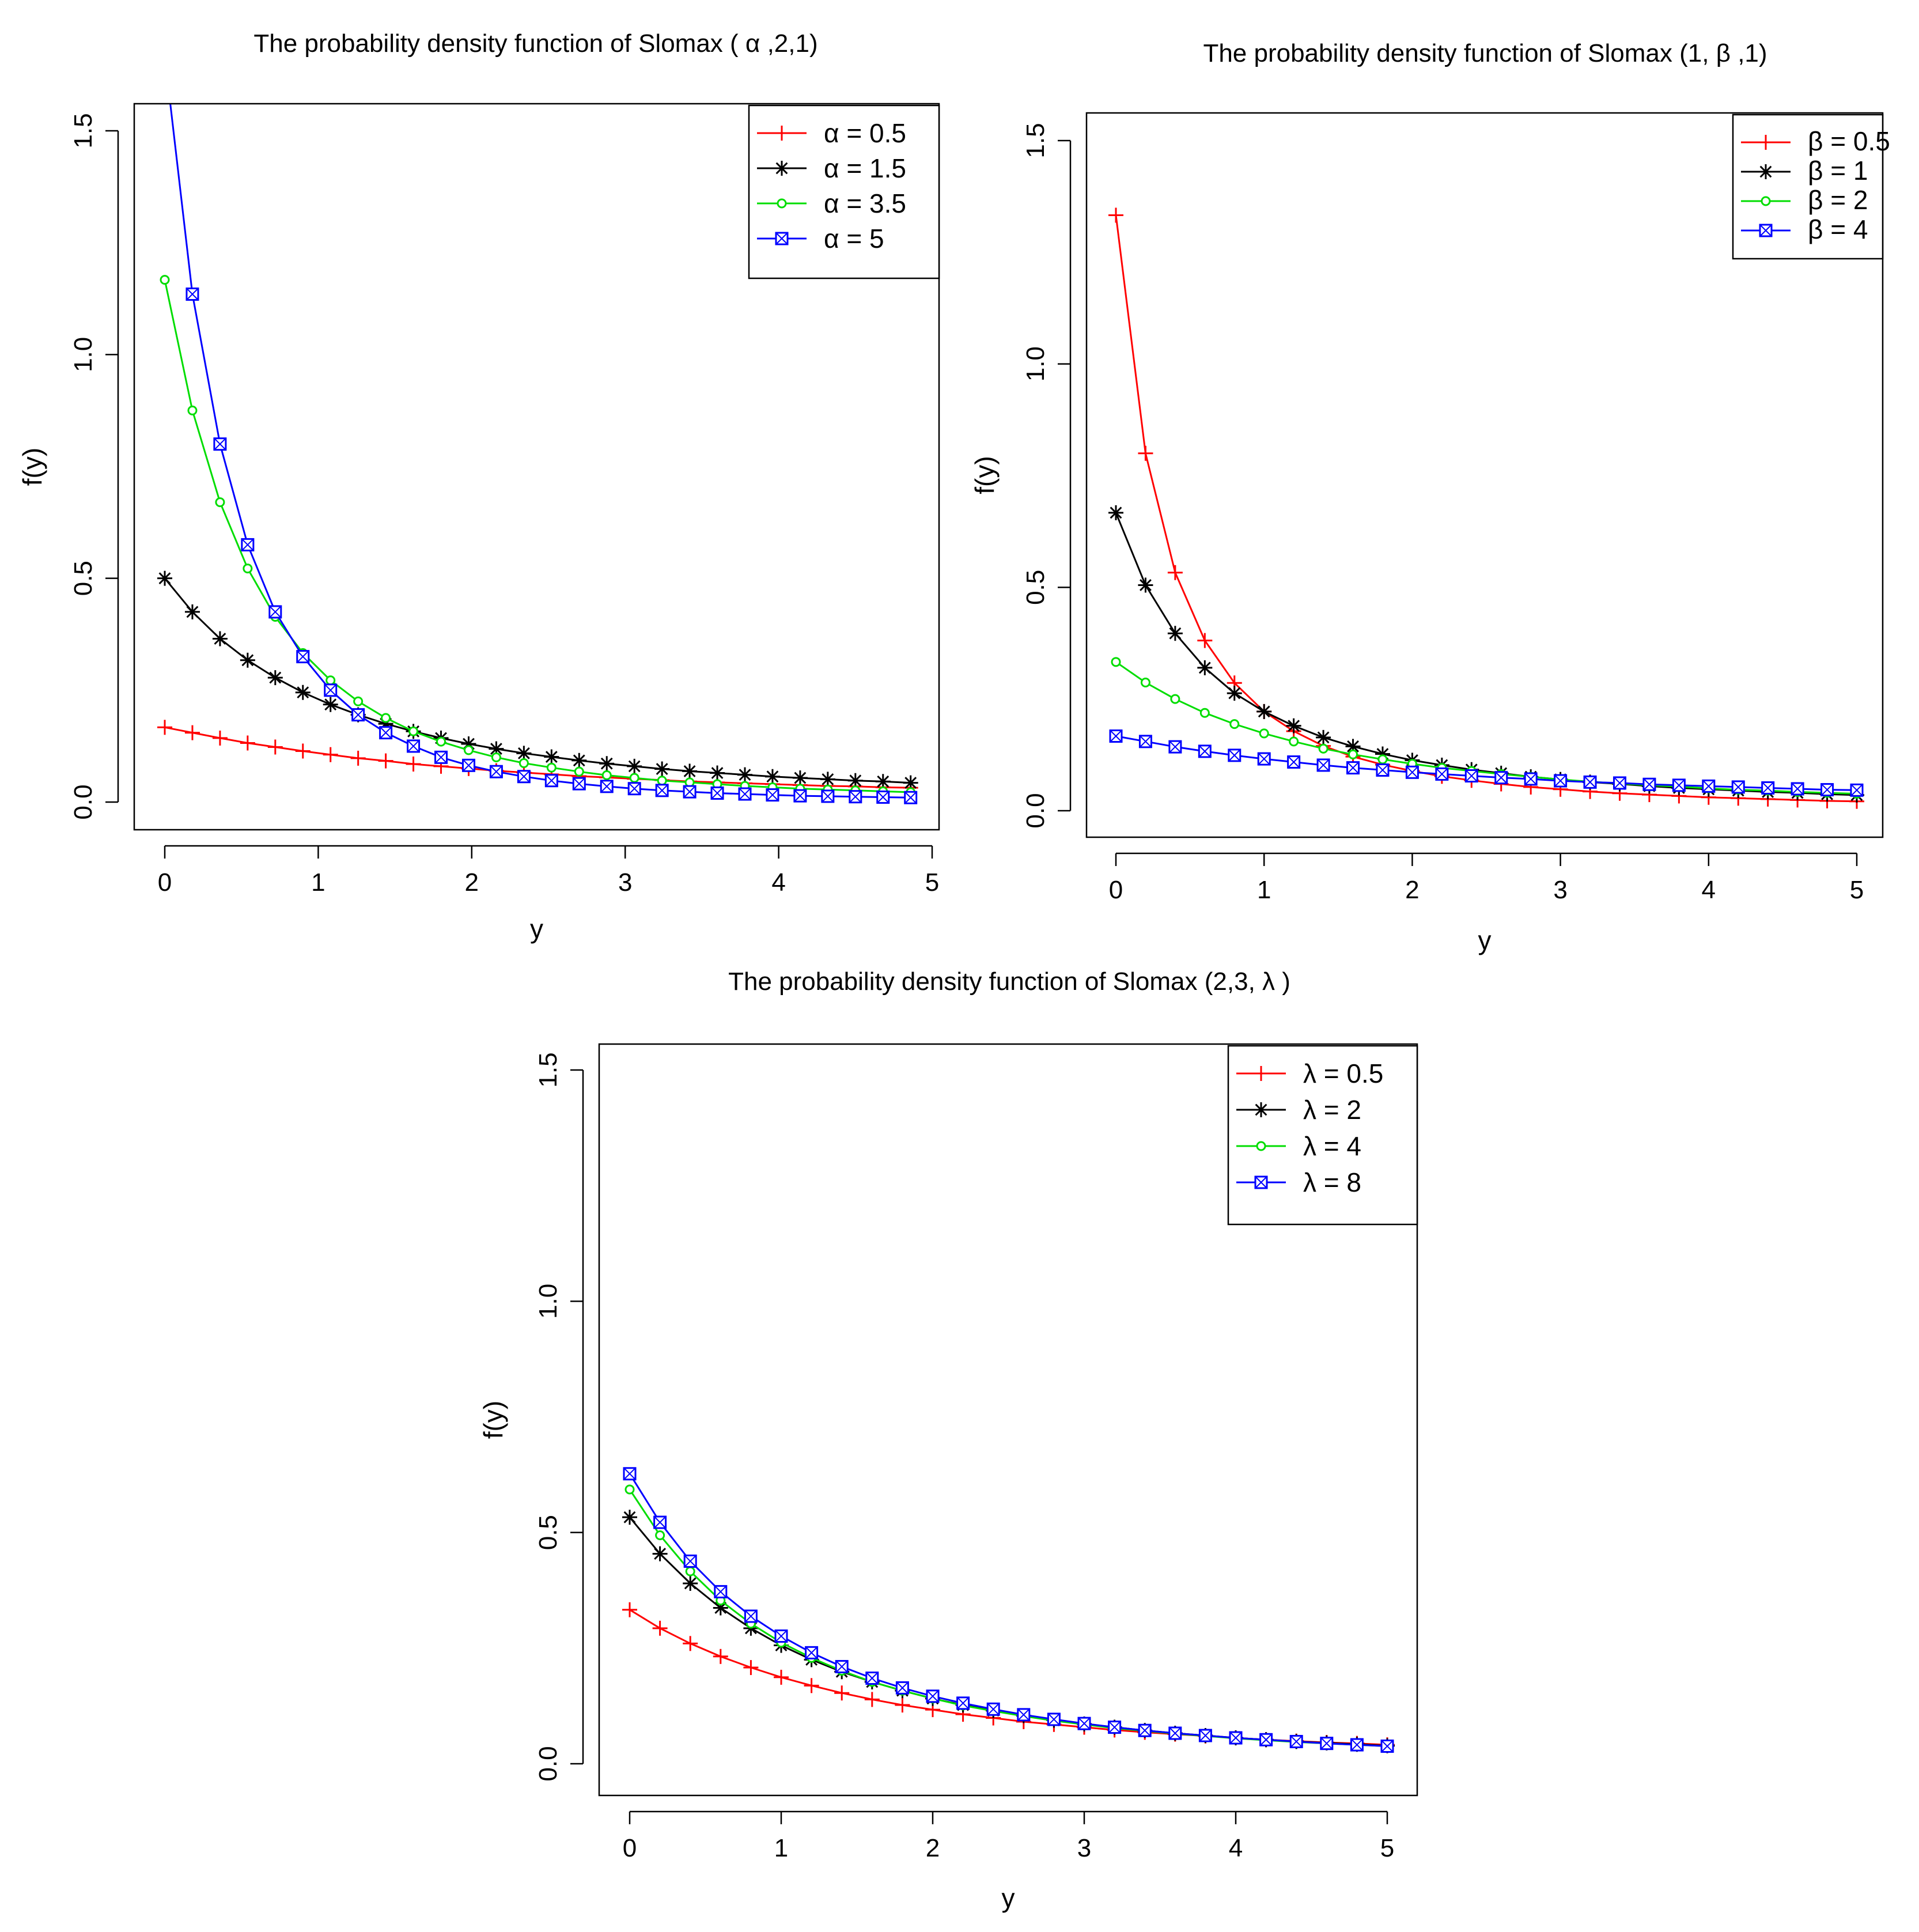 Image resolution: width=1919 pixels, height=1932 pixels. What do you see at coordinates (83, 354) in the screenshot?
I see `chart-1-y-tick-label-2: 1.0` at bounding box center [83, 354].